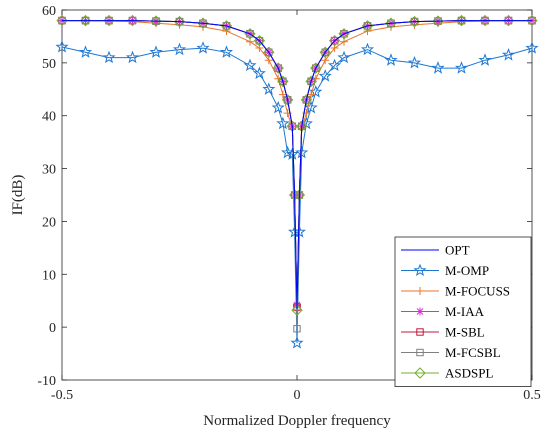 Image resolution: width=550 pixels, height=437 pixels. I want to click on legend-entry-m-sbl: M-SBL, so click(443, 332).